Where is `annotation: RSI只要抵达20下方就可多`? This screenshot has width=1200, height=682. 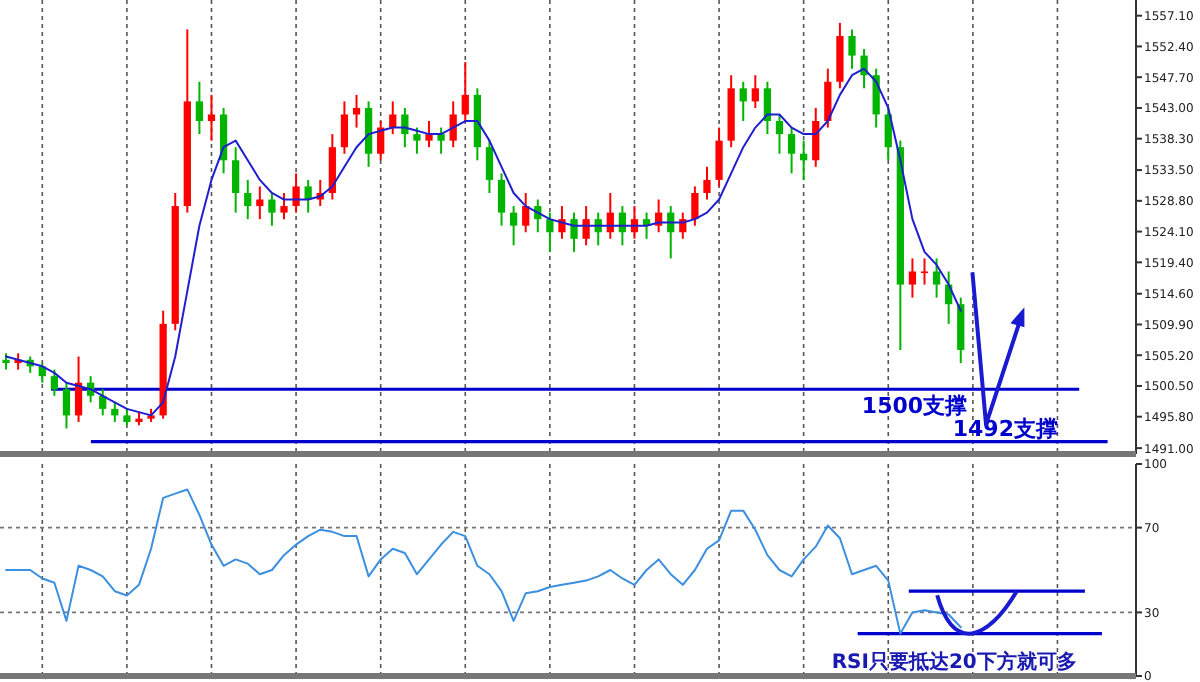
annotation: RSI只要抵达20下方就可多 is located at coordinates (954, 662).